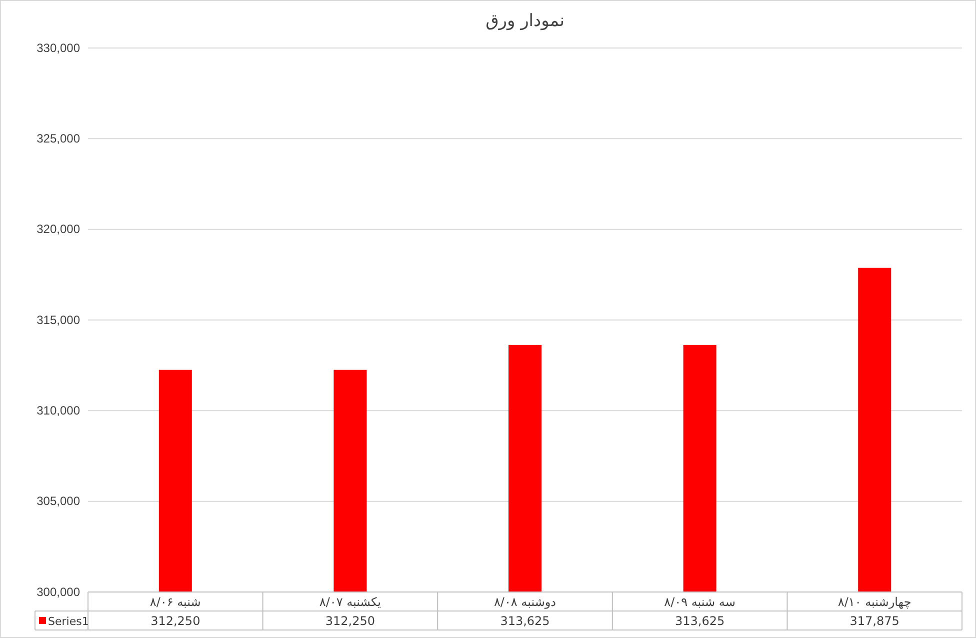 This screenshot has width=976, height=638. Describe the element at coordinates (875, 602) in the screenshot. I see `x-tick-label: چهارشنبه ۸/۱۰` at that location.